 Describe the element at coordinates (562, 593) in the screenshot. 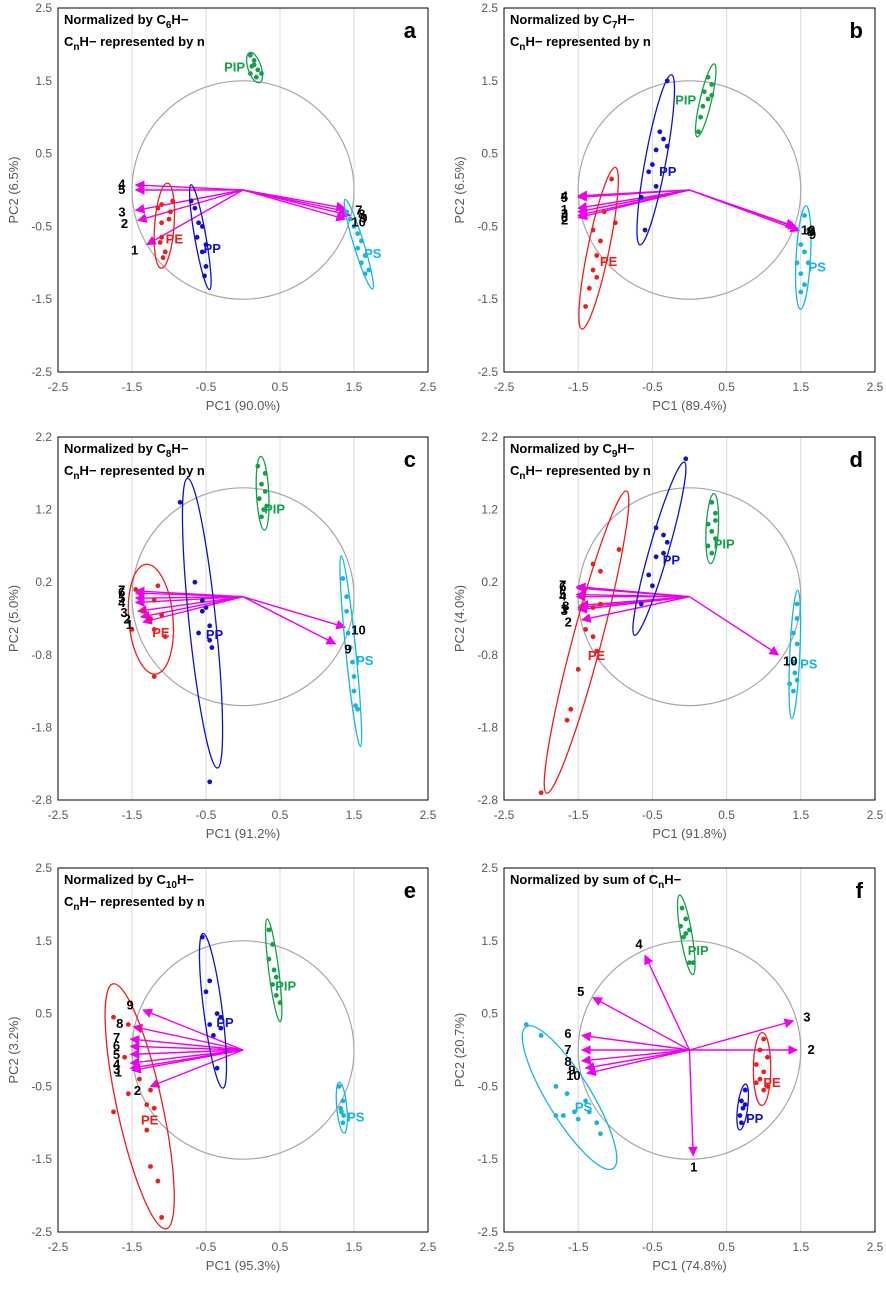

I see `loading-label: 5` at that location.